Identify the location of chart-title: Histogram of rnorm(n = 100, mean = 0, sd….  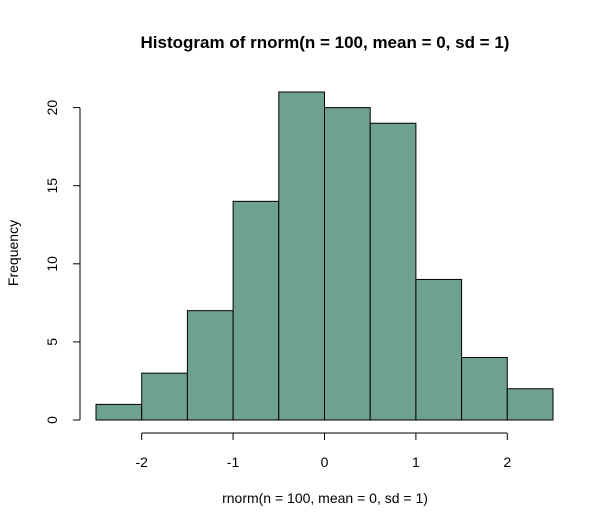
(325, 42).